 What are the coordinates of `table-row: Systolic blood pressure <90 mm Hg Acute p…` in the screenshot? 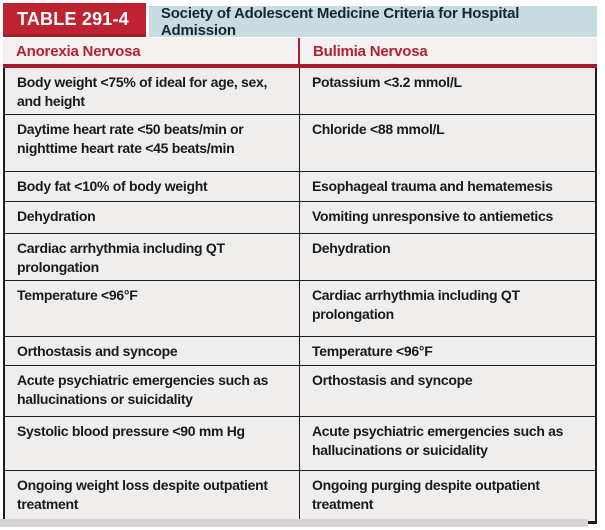 It's located at (300, 444).